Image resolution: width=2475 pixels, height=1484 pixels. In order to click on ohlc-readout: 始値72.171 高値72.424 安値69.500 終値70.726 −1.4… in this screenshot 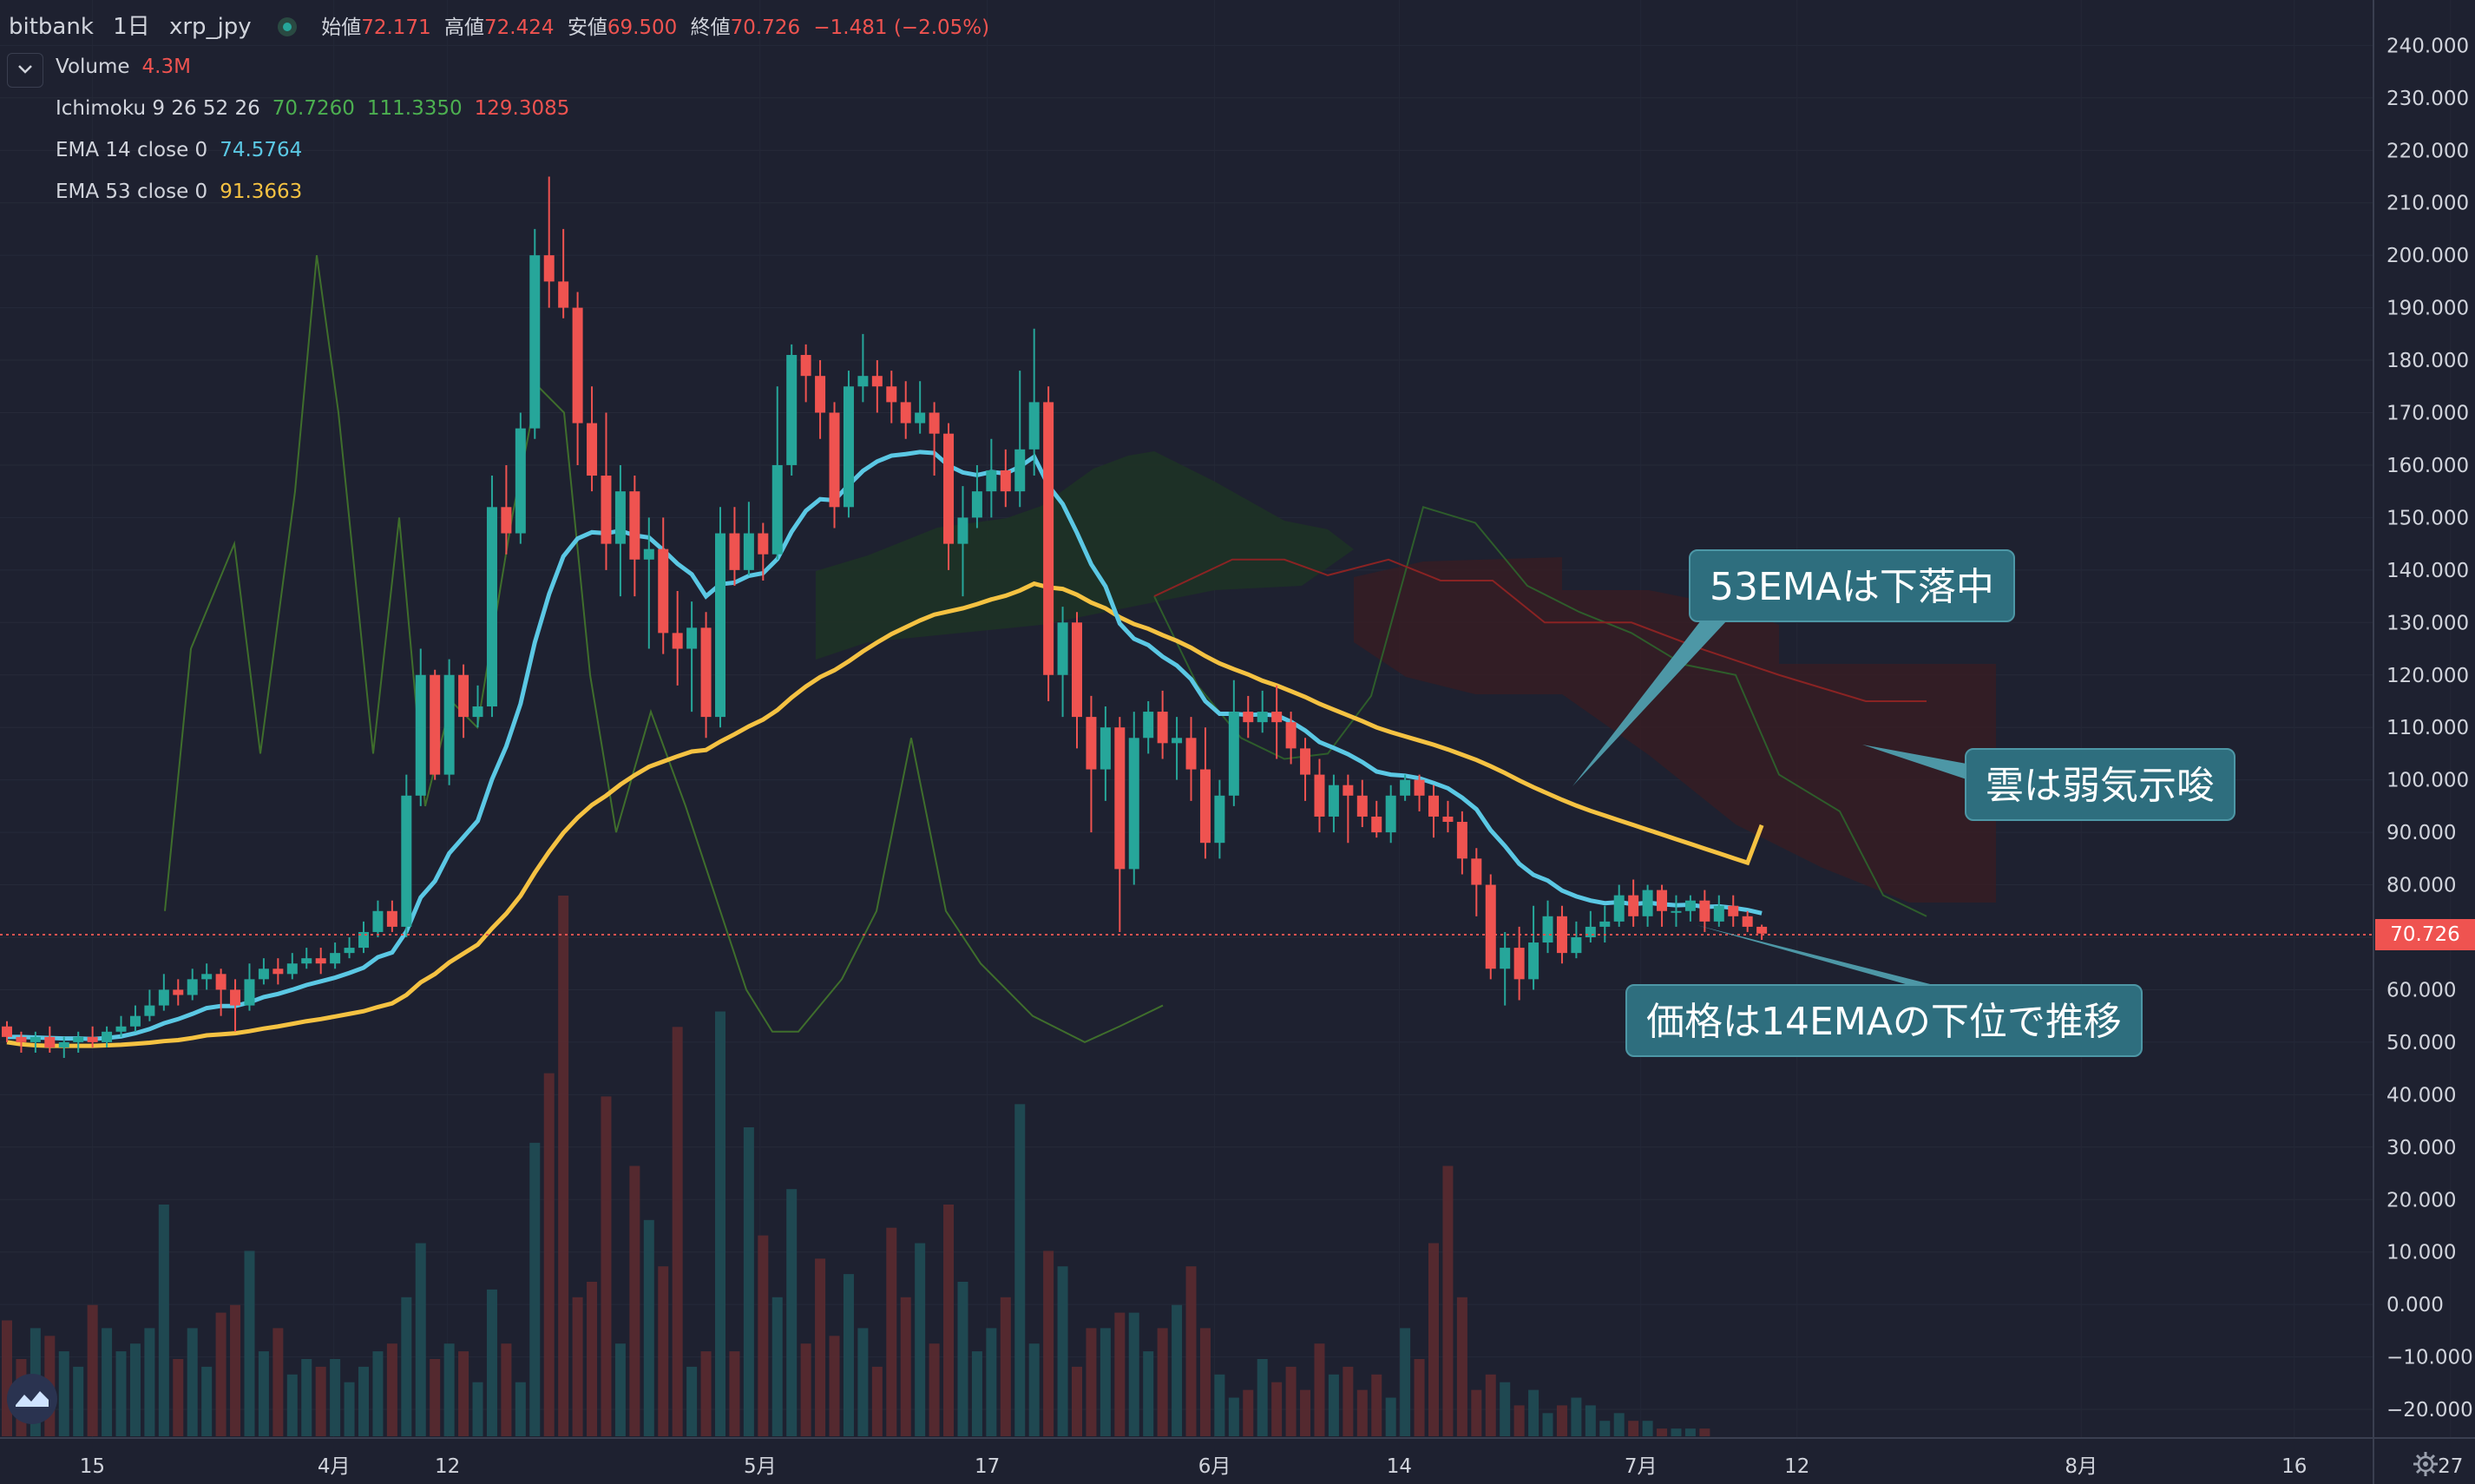, I will do `click(655, 27)`.